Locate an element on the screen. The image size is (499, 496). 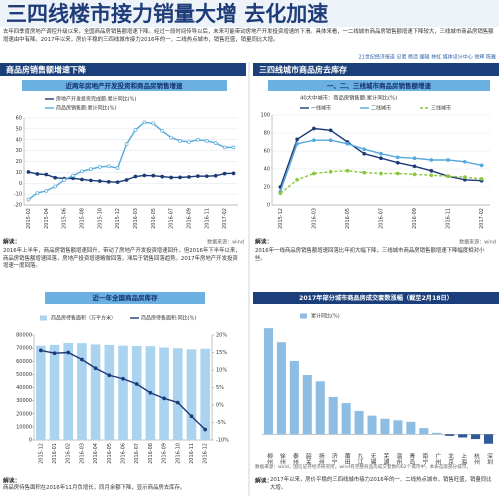
x-tick-label: 莆田 is located at coordinates (346, 459).